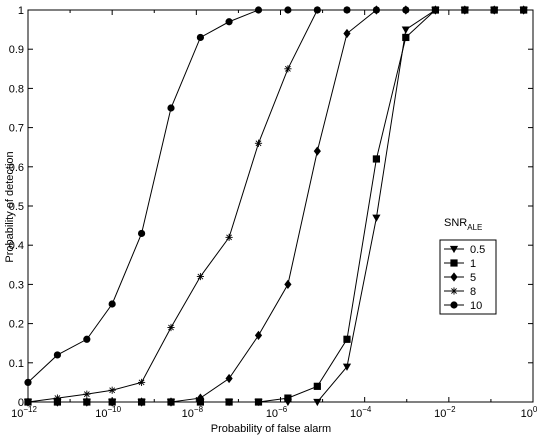 The image size is (545, 436). I want to click on y-tick-label: 0.9, so click(16, 50).